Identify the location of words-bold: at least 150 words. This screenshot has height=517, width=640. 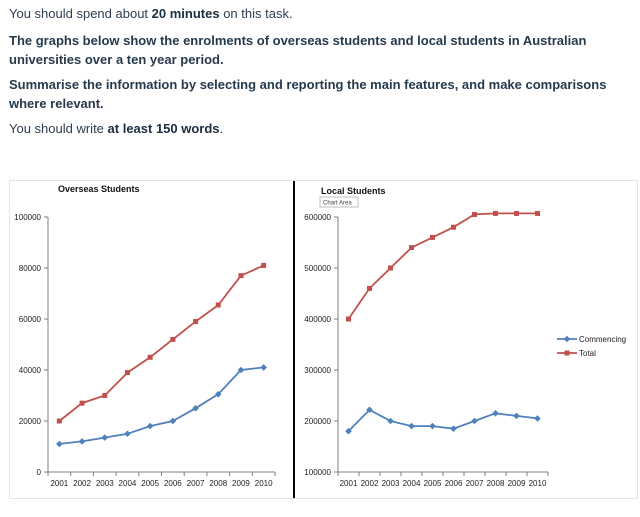
(163, 128).